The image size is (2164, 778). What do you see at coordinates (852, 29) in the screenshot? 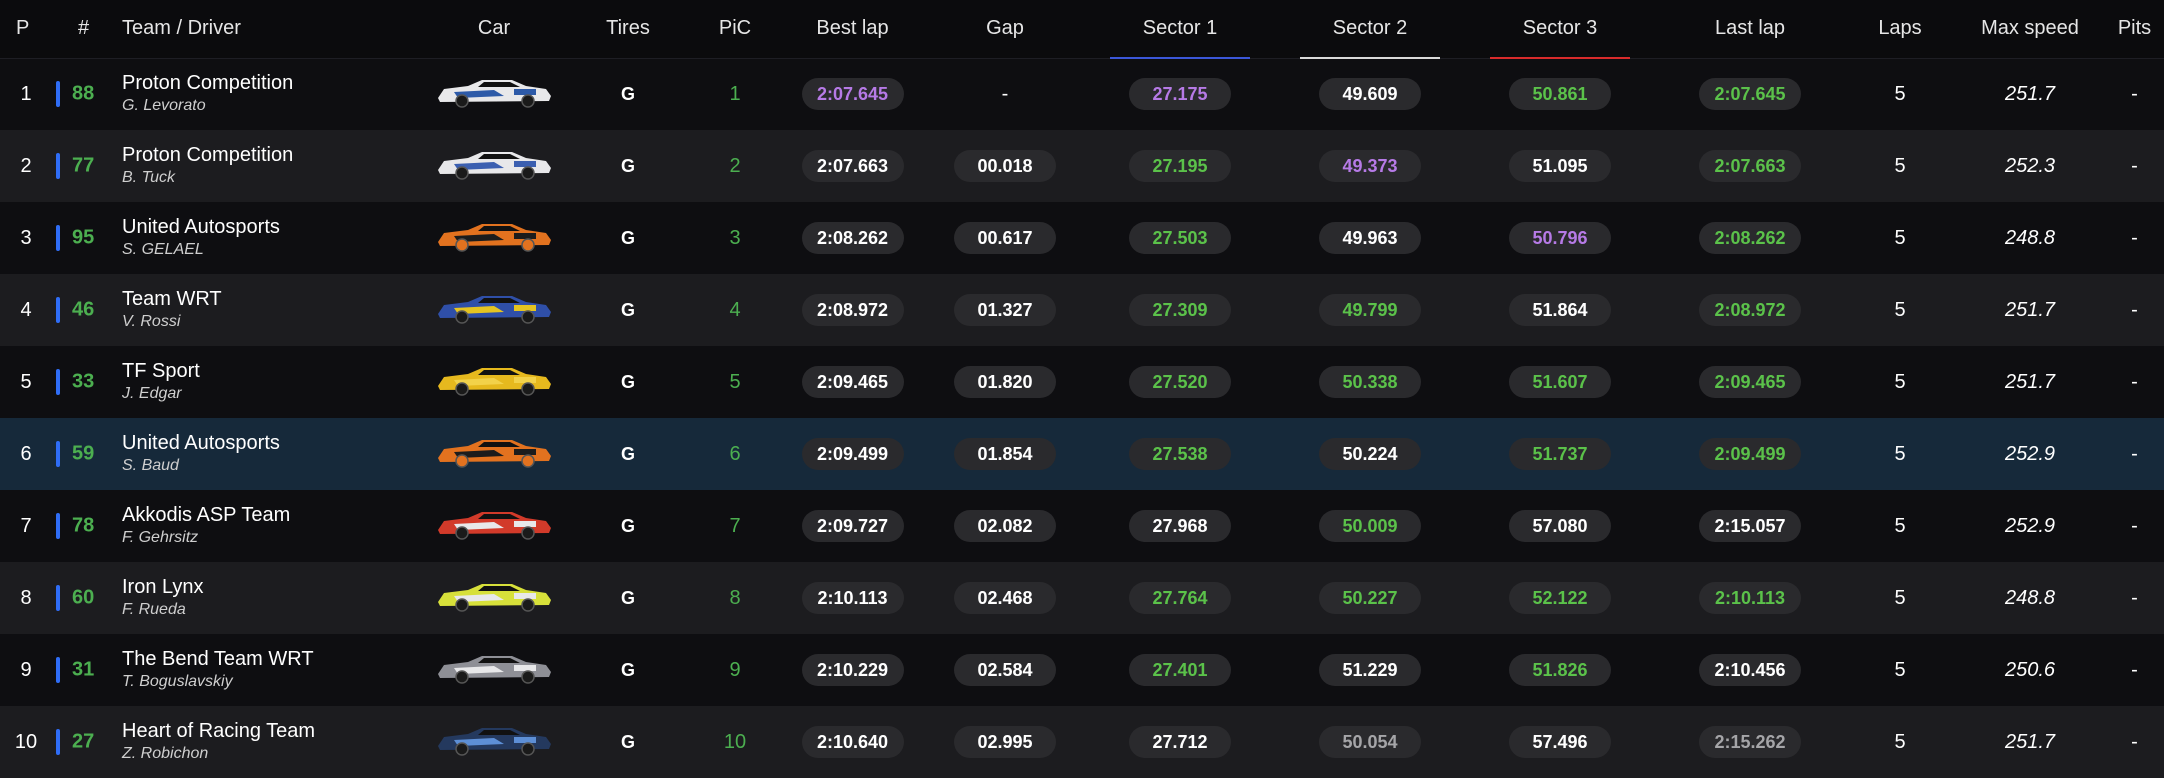
I see `header-best-lap: Best lap` at bounding box center [852, 29].